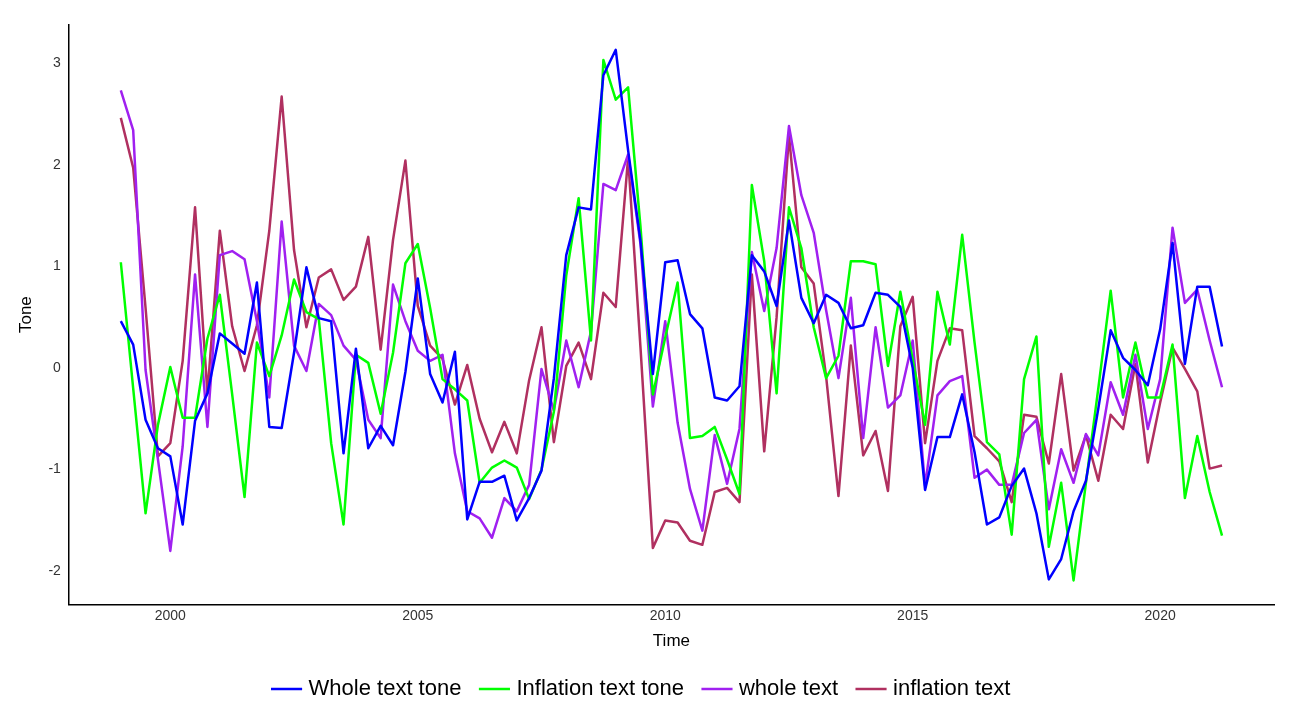 The width and height of the screenshot is (1290, 722). What do you see at coordinates (57, 61) in the screenshot?
I see `y-tick-label: 3` at bounding box center [57, 61].